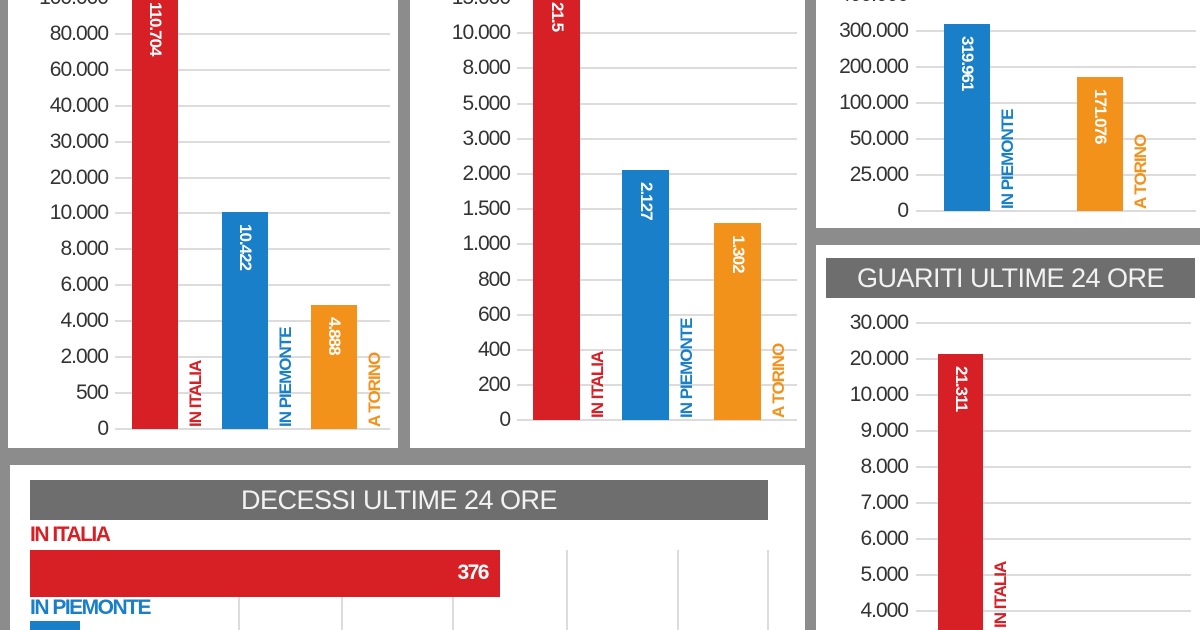 The height and width of the screenshot is (630, 1200). I want to click on y-tick-label: 3.000, so click(486, 138).